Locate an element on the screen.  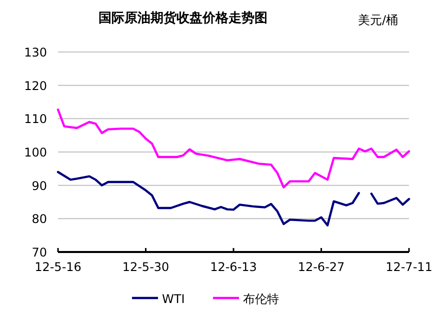
x-tick-label: 12-7-11 is located at coordinates (409, 267).